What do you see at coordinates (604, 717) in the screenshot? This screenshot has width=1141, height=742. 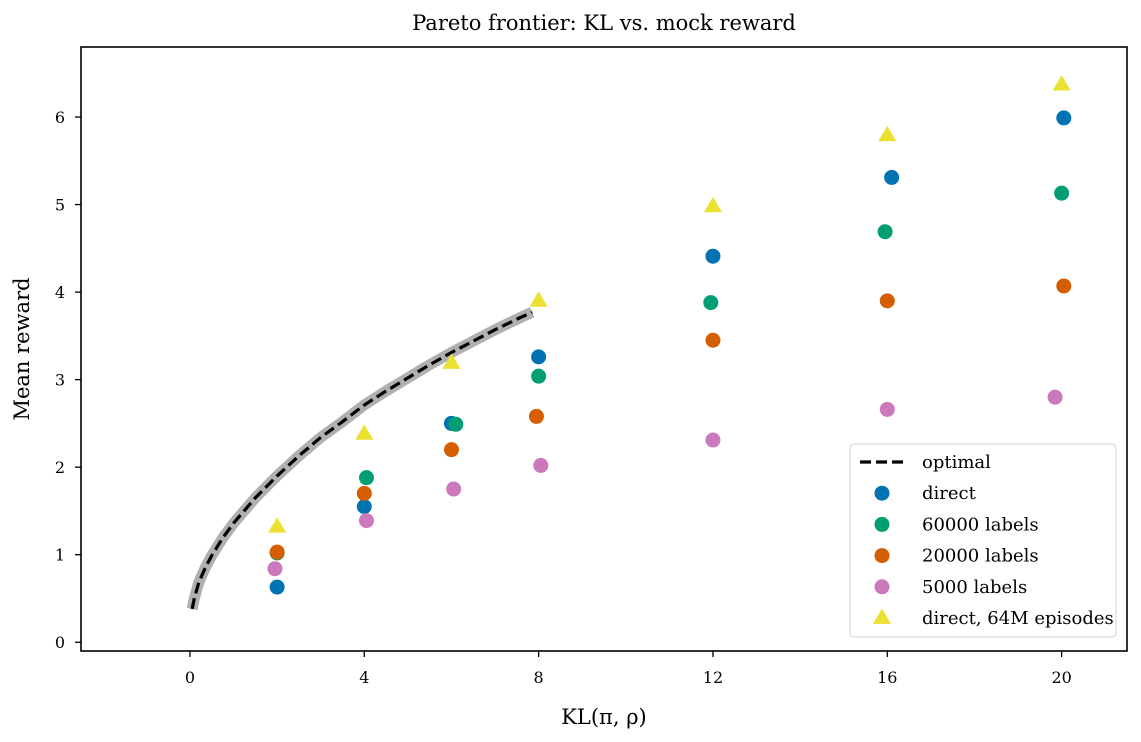 I see `x-axis-label: KL(π, ρ)` at bounding box center [604, 717].